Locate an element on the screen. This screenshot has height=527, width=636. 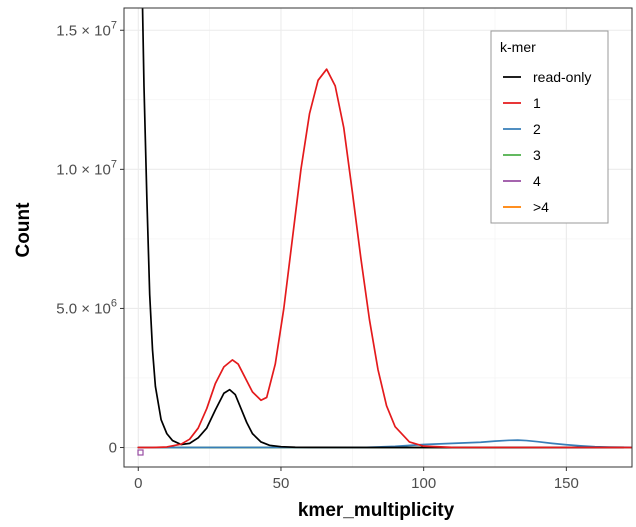
y-axis-title: Count is located at coordinates (23, 230).